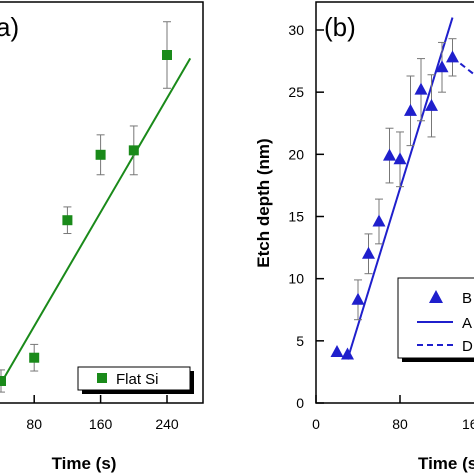 This screenshot has width=474, height=474. Describe the element at coordinates (300, 403) in the screenshot. I see `panel-b-y-tick-label-0: 0` at that location.